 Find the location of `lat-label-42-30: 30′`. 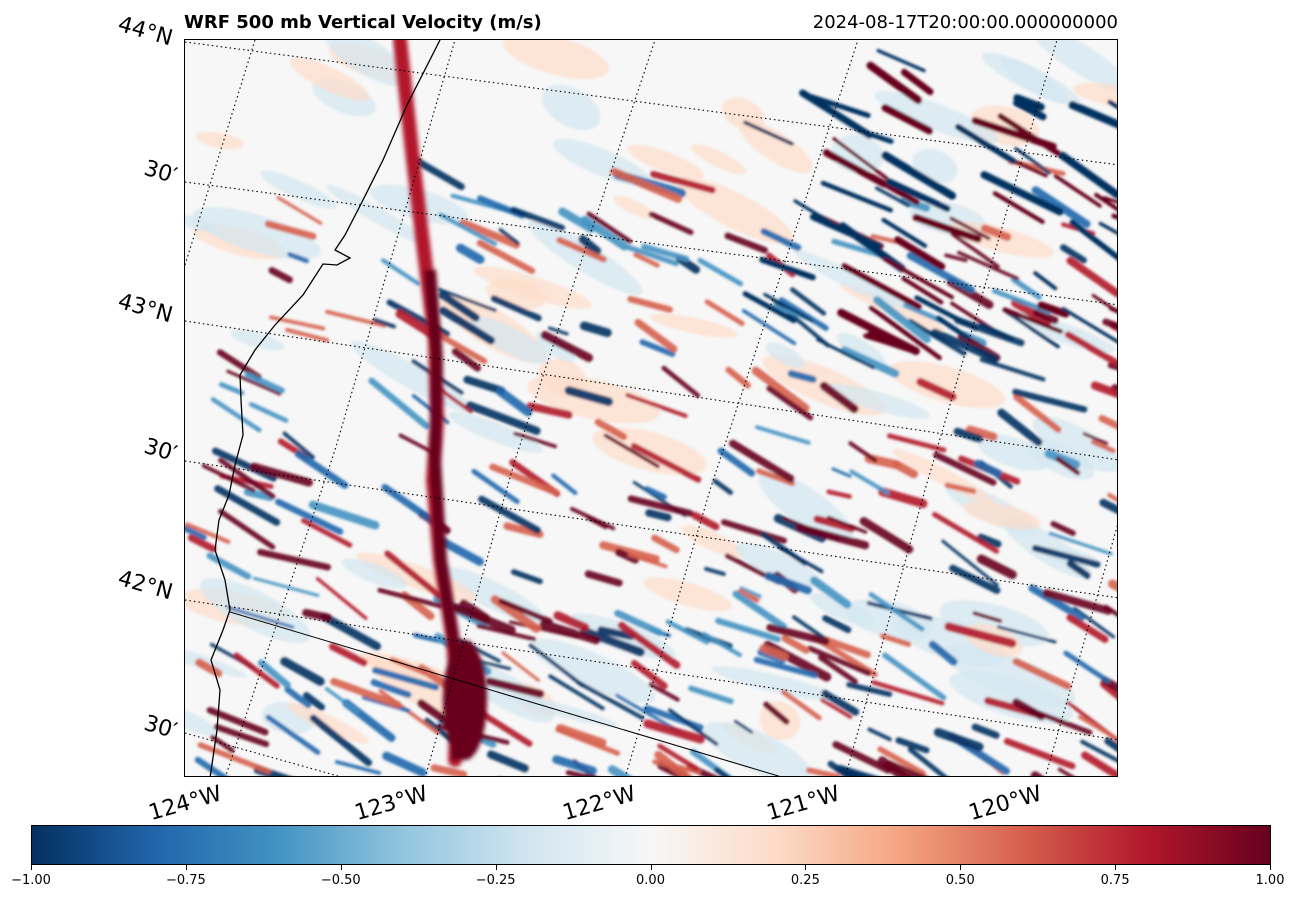

lat-label-42-30: 30′ is located at coordinates (160, 451).